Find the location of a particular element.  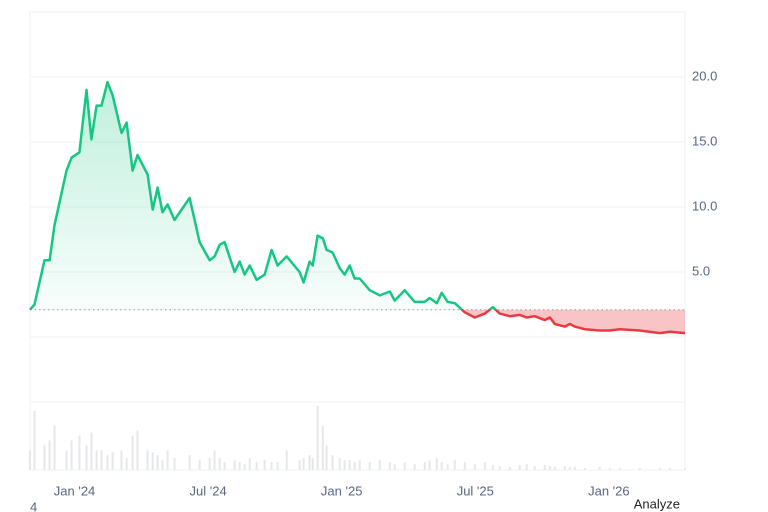

y-tick-label: 5.0 is located at coordinates (701, 270).